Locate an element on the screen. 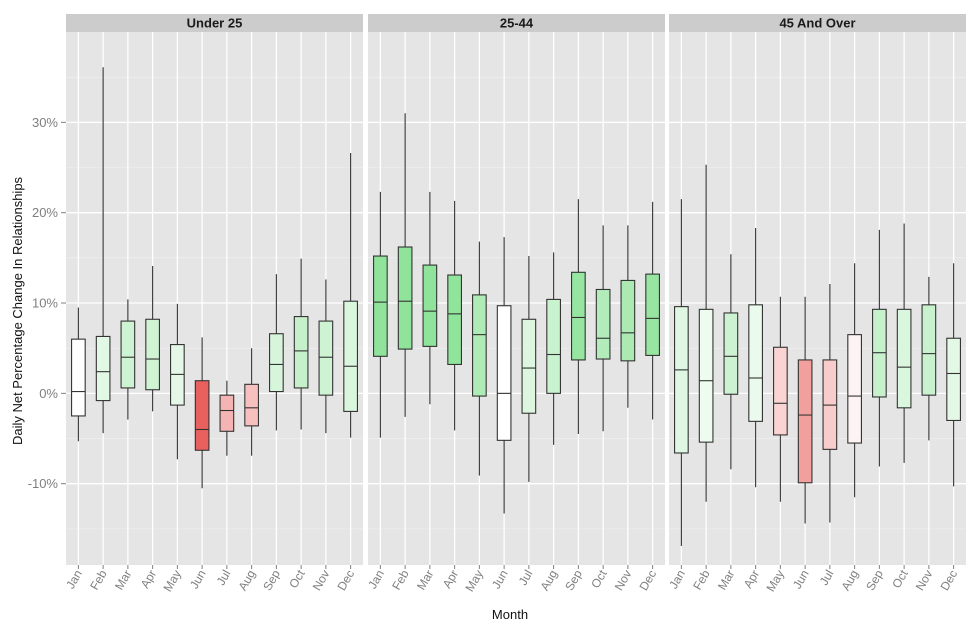 The image size is (980, 629). box-45-and-over-jun is located at coordinates (805, 410).